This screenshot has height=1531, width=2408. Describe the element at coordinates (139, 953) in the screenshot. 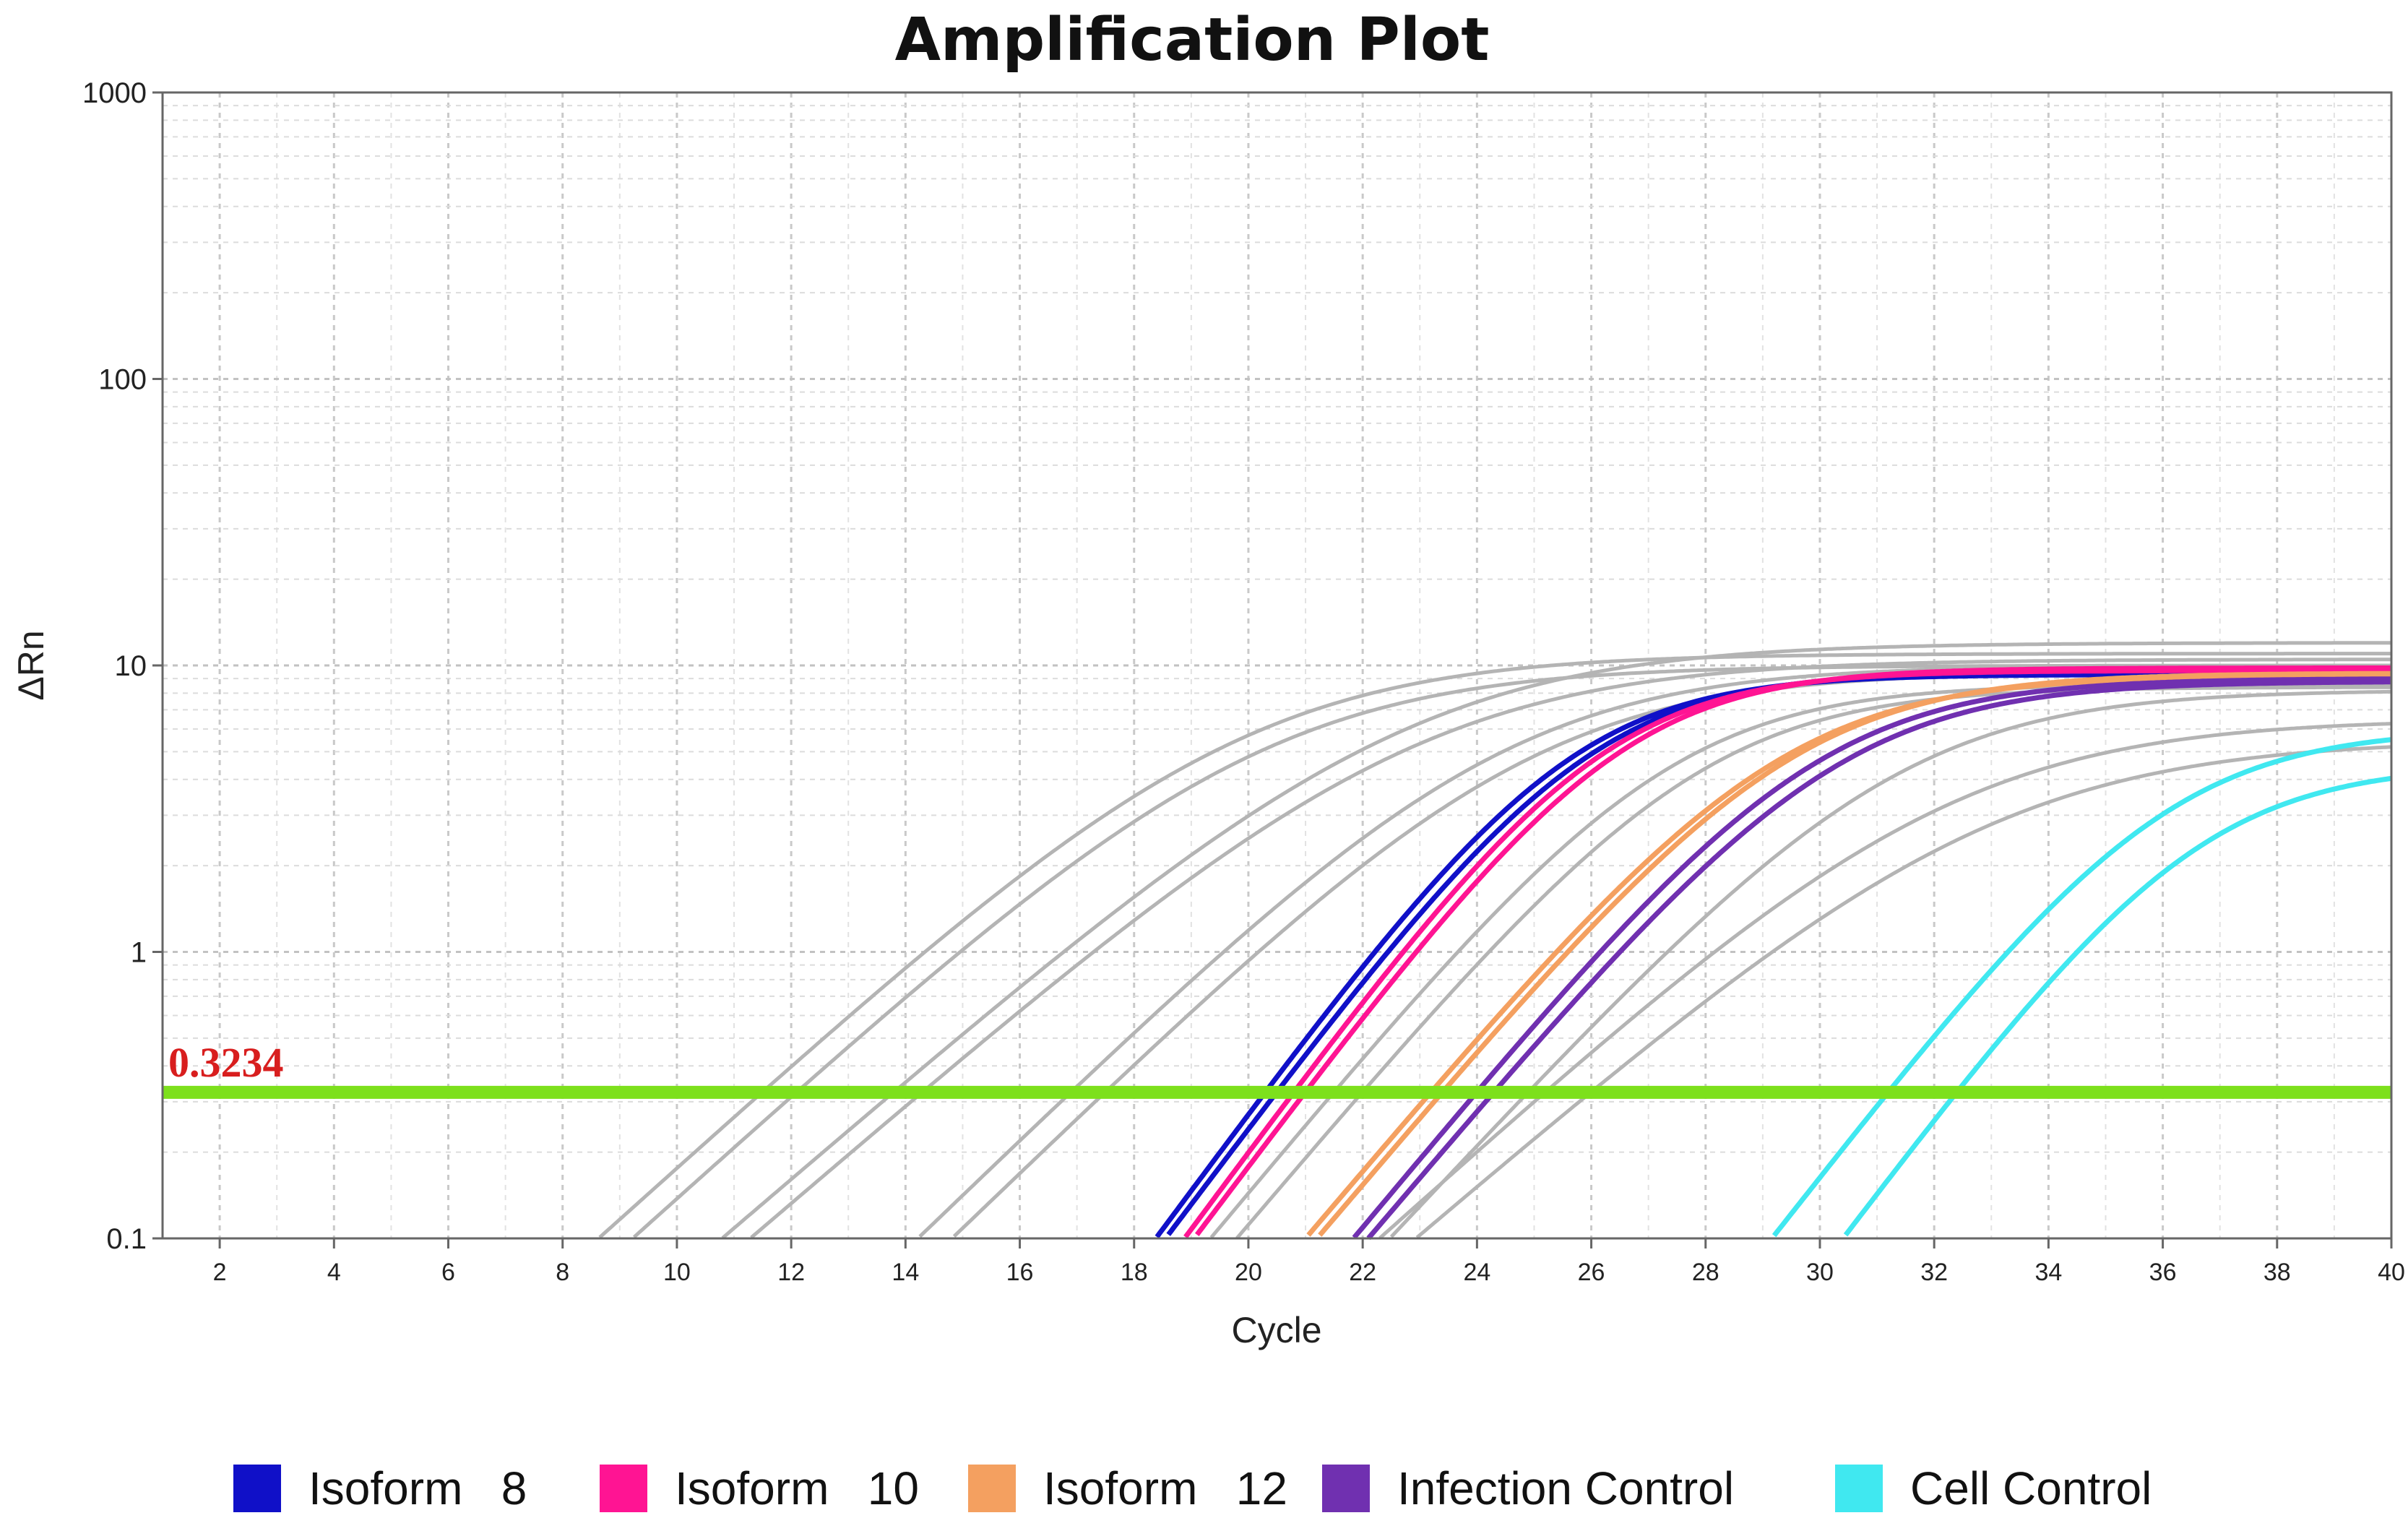

I see `y-tick-label: 1` at that location.